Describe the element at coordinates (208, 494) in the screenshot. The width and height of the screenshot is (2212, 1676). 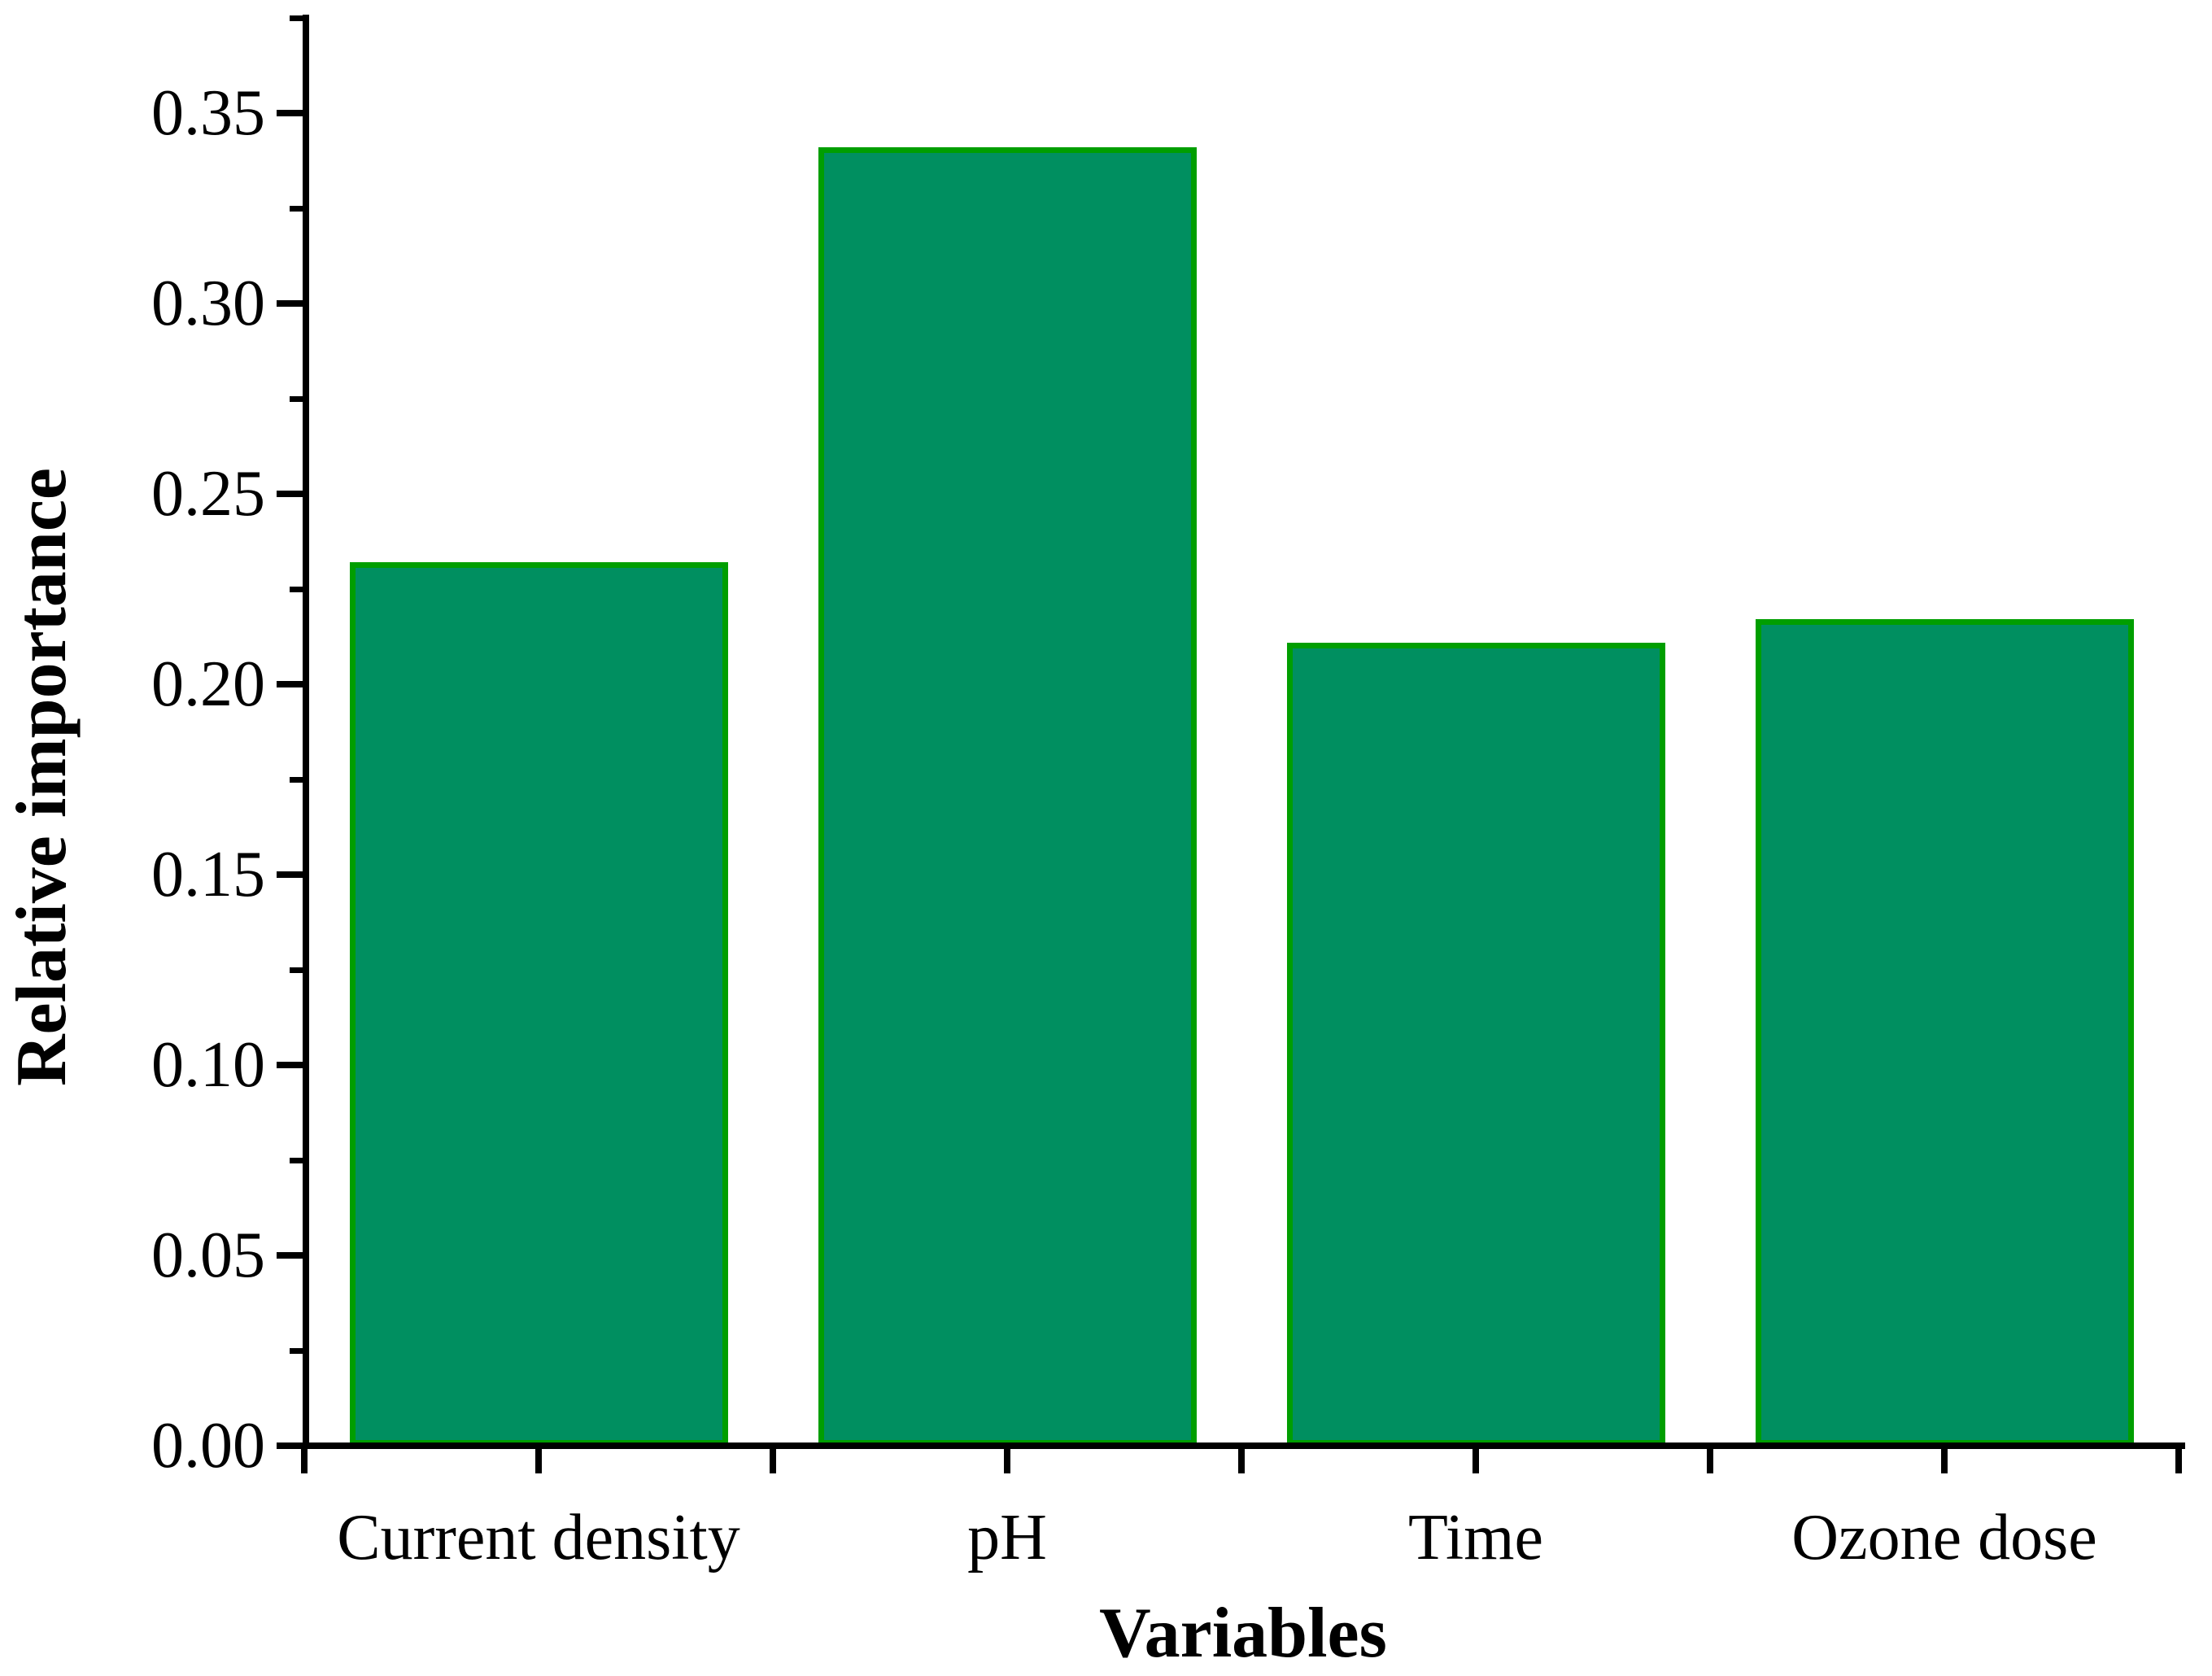
I see `y-tick-label: 0.25` at that location.